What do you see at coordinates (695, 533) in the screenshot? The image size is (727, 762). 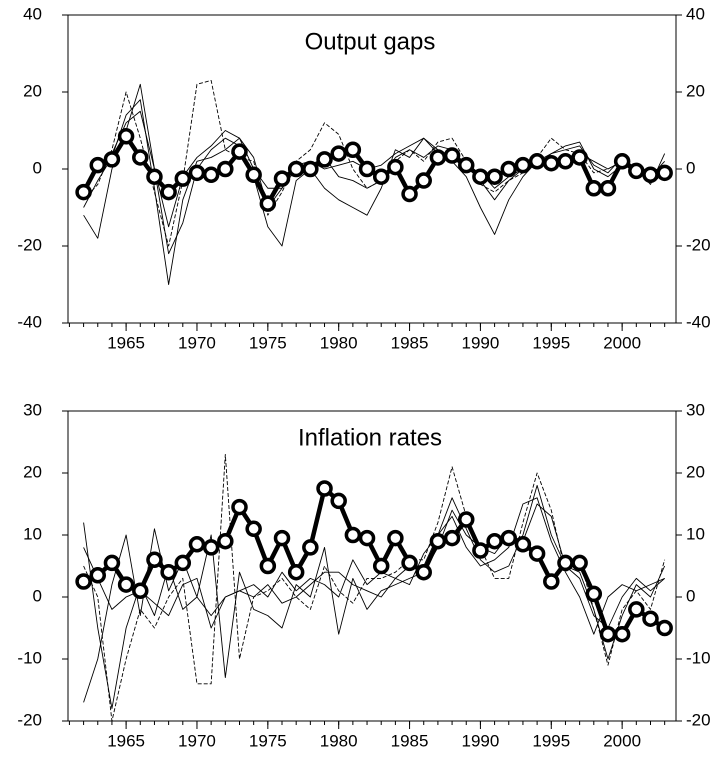 I see `y2-tick-label: 10` at bounding box center [695, 533].